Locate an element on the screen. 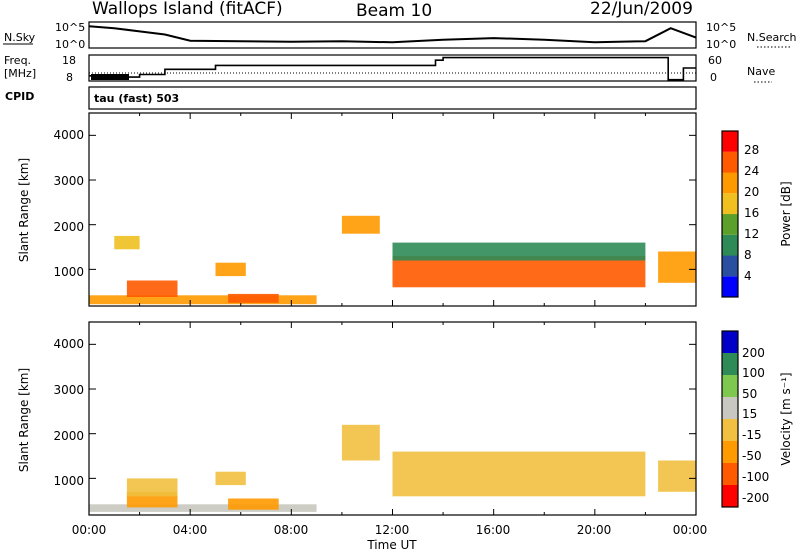  velocity-ylabel: Slant Range [km] is located at coordinates (24, 420).